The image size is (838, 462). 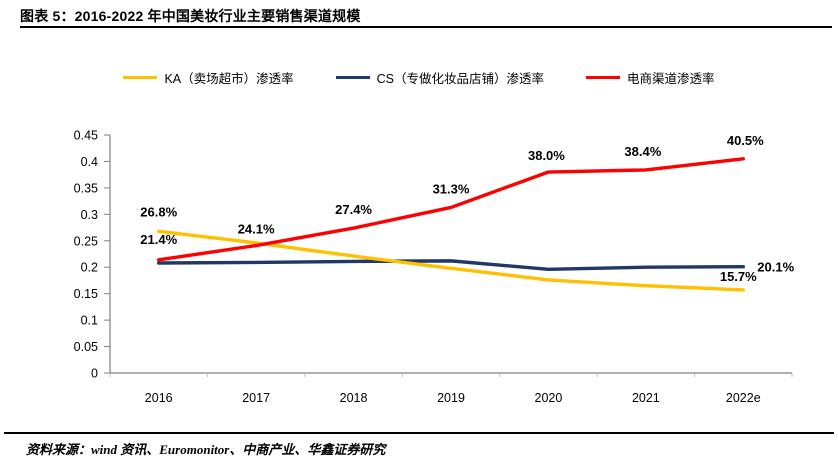 I want to click on title-rule, so click(x=426, y=27).